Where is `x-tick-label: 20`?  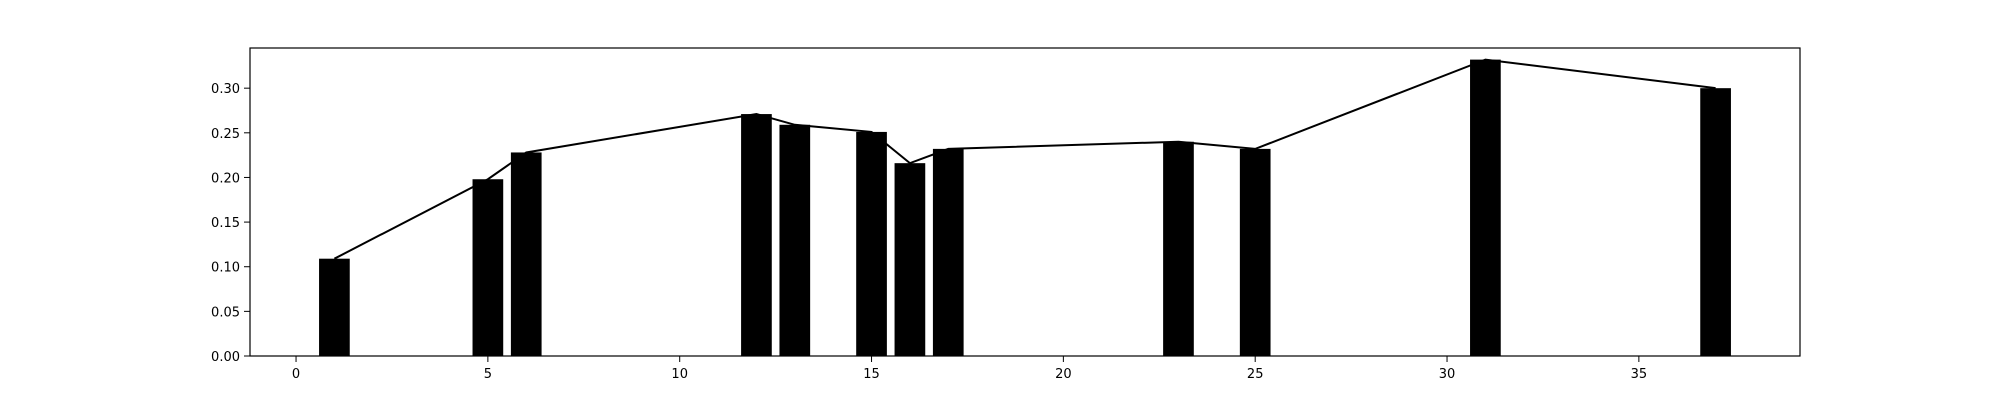
x-tick-label: 20 is located at coordinates (1063, 374).